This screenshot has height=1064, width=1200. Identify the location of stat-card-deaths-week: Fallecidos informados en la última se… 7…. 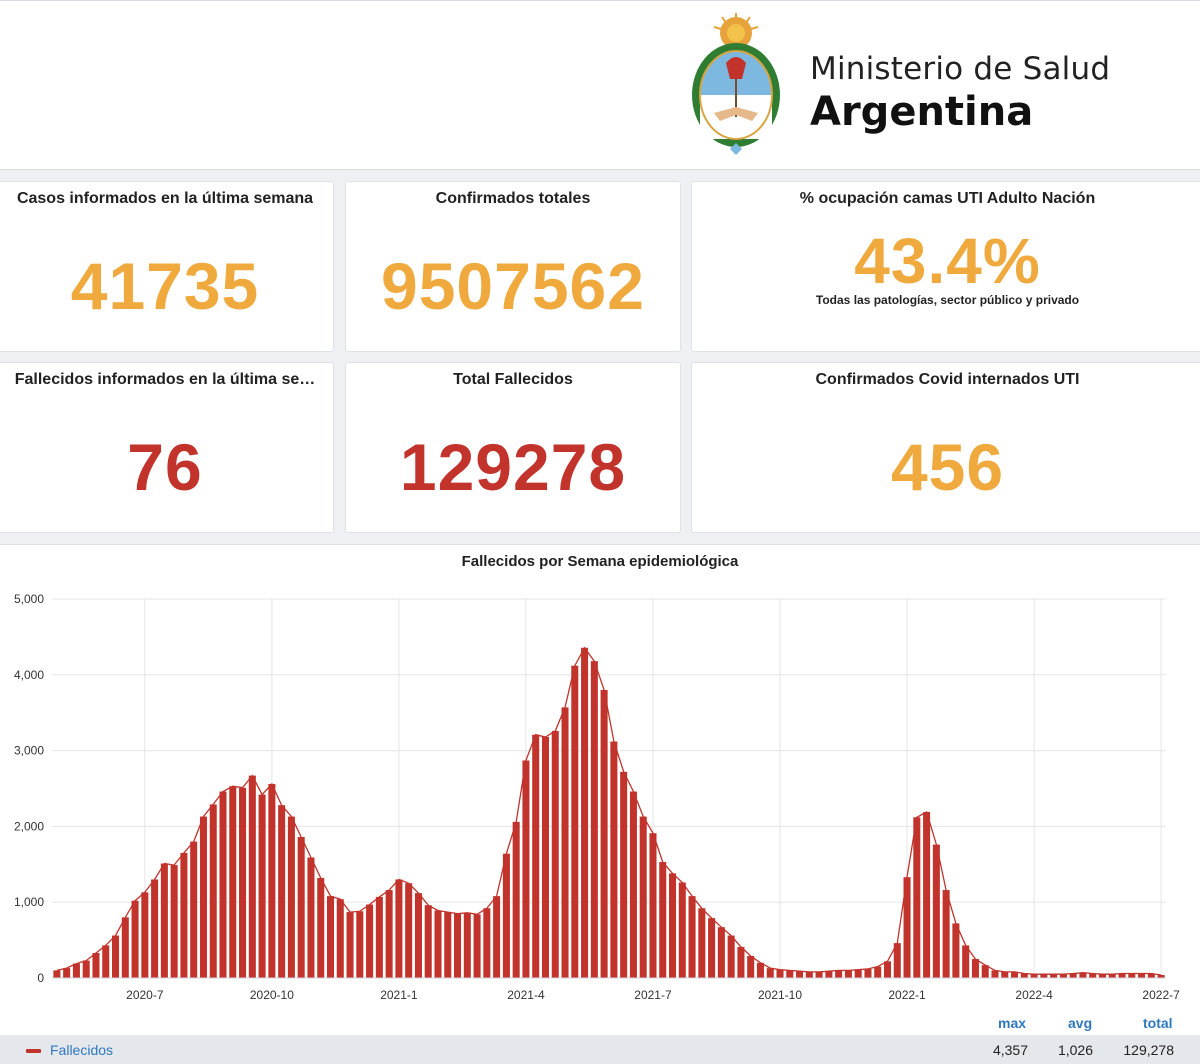
(167, 447).